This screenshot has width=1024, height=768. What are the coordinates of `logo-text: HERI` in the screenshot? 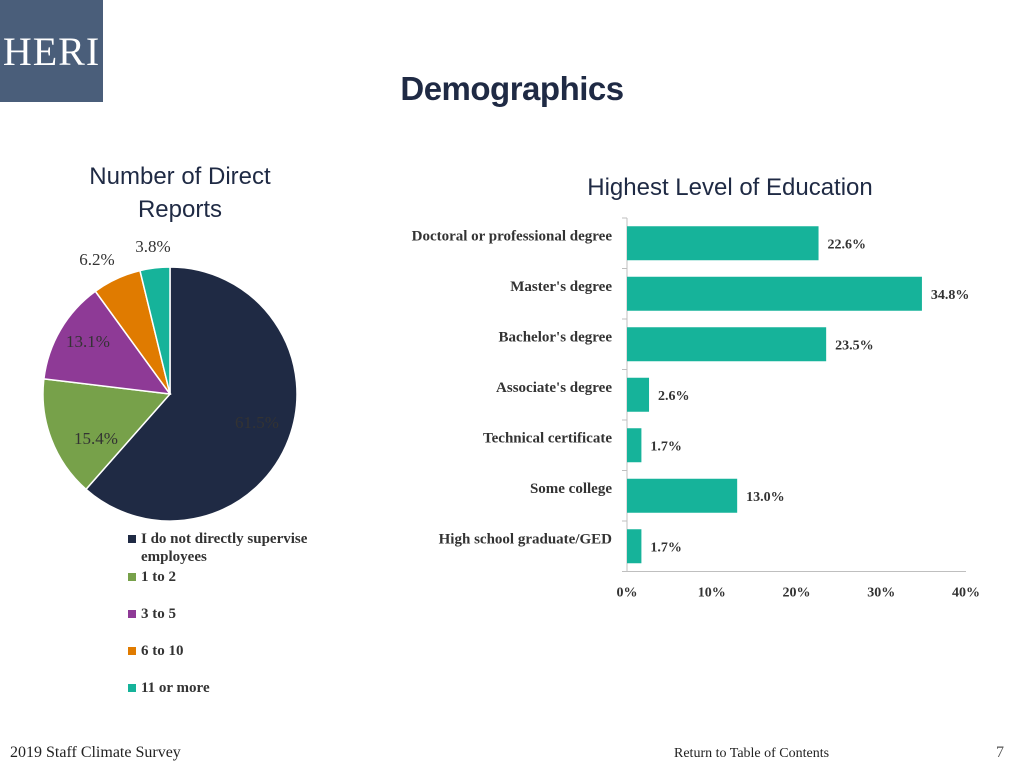 It's located at (51, 51).